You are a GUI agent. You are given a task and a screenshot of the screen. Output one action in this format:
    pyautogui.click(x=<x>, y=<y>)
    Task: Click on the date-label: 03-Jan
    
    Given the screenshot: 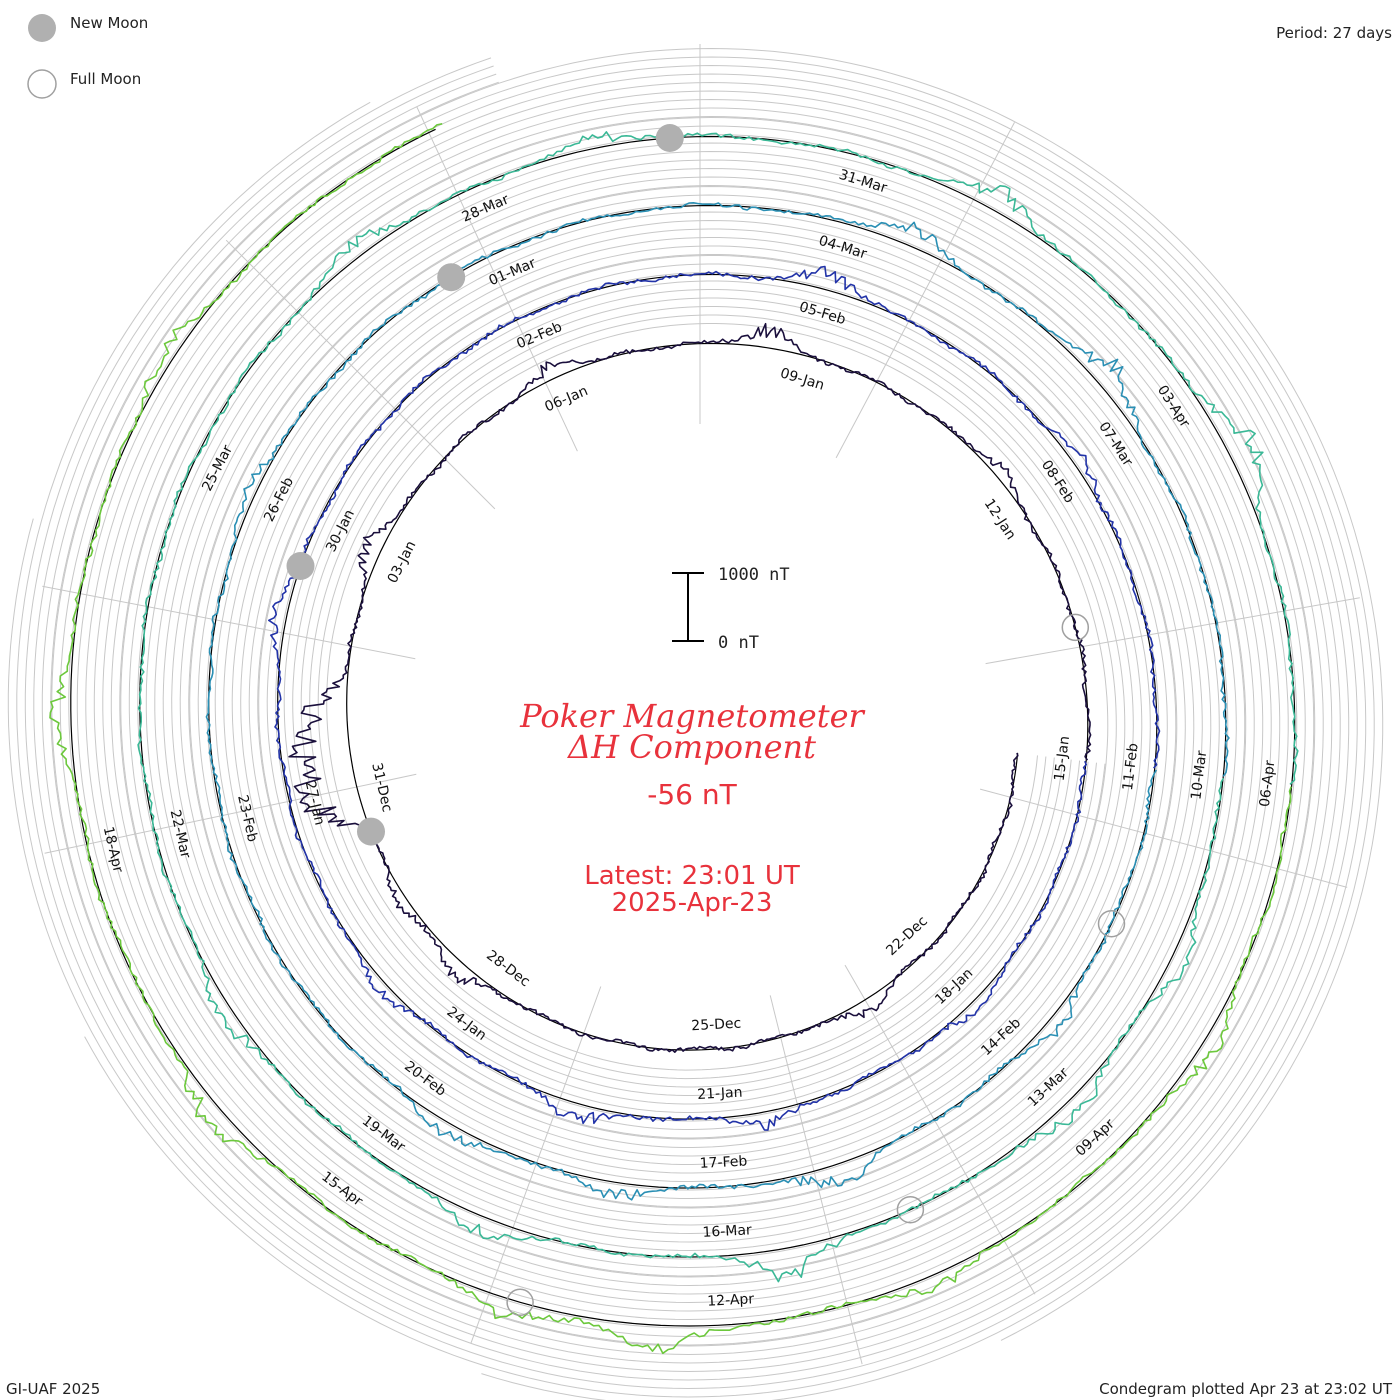 What is the action you would take?
    pyautogui.click(x=402, y=562)
    